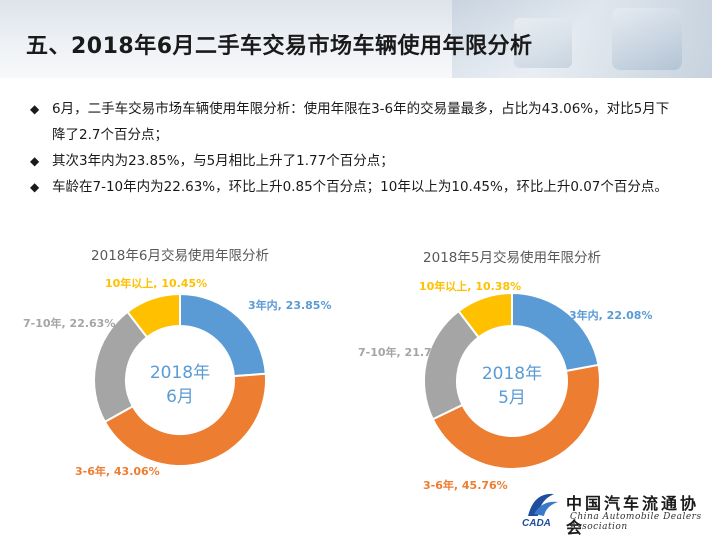 This screenshot has height=538, width=712. Describe the element at coordinates (117, 471) in the screenshot. I see `slice-label: 3-6年, 43.06%` at that location.